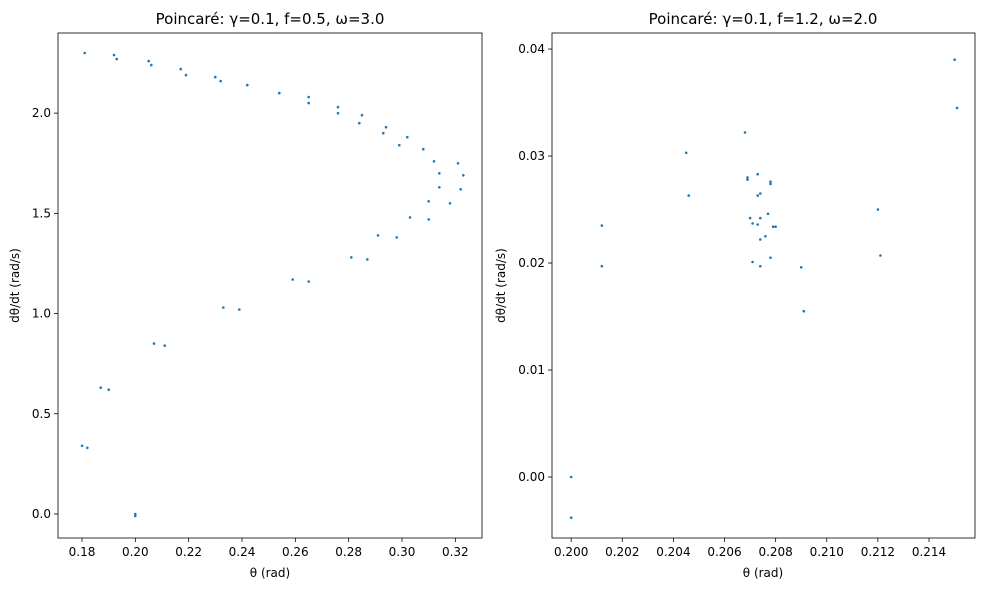 This screenshot has height=590, width=983. What do you see at coordinates (531, 49) in the screenshot?
I see `right-y-tick-label: 0.04` at bounding box center [531, 49].